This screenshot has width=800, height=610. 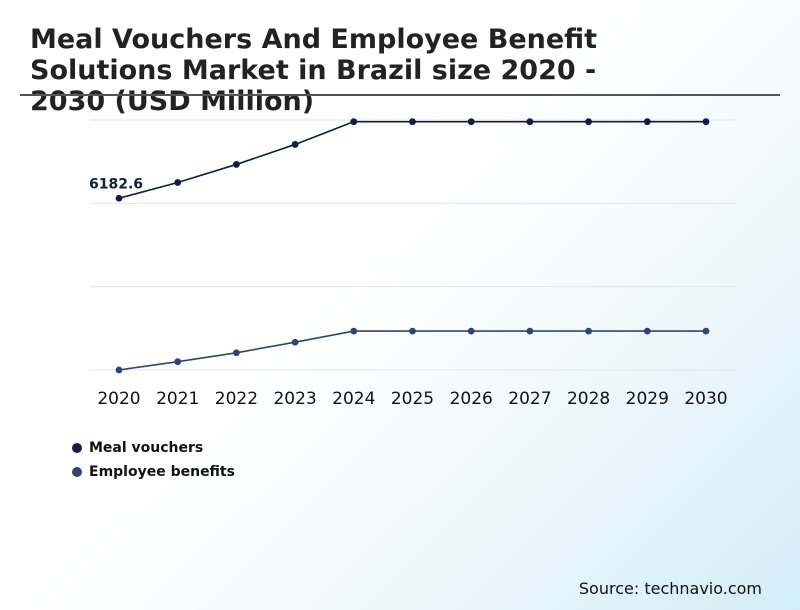 I want to click on legend-item-employee-benefits: Employee benefits, so click(x=153, y=472).